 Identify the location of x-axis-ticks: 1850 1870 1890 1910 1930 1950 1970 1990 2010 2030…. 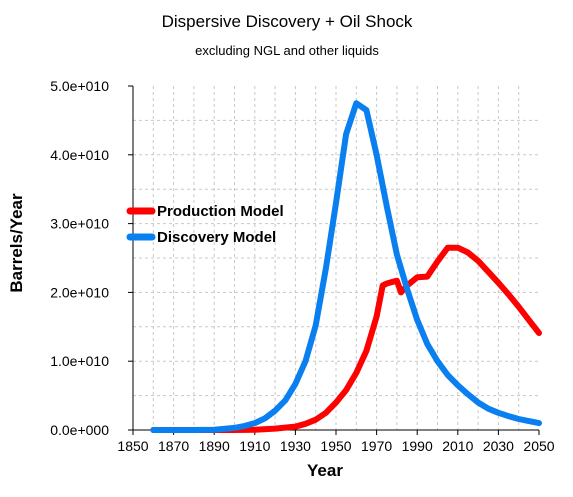
(336, 442).